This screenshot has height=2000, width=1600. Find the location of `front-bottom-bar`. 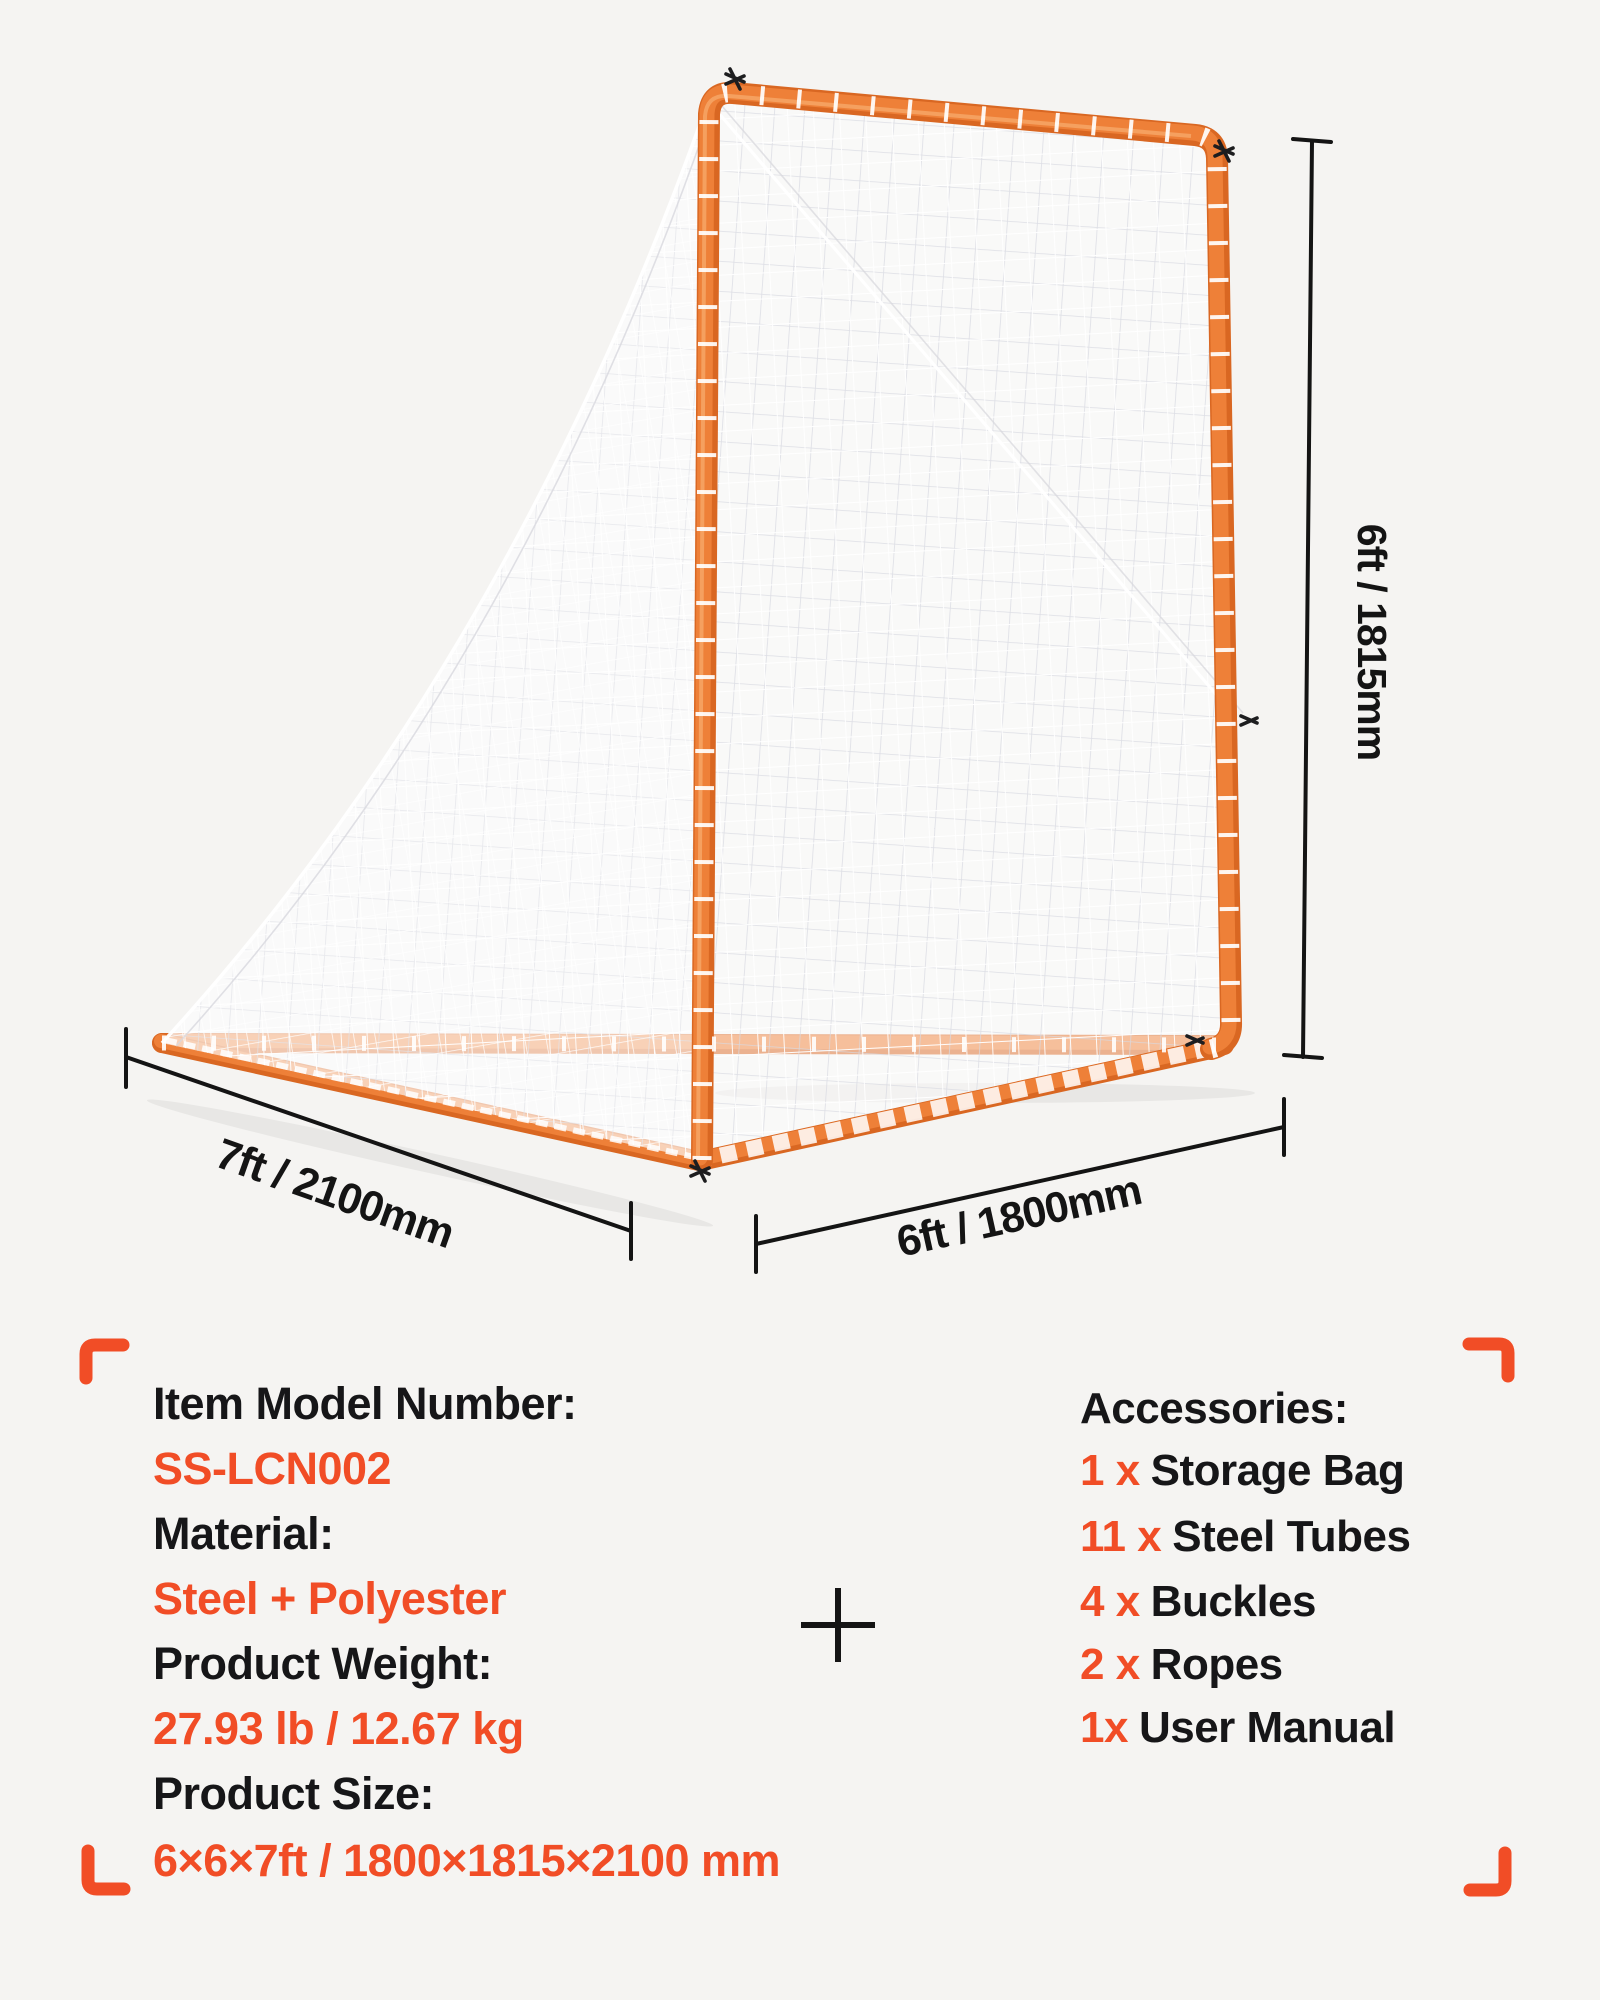

front-bottom-bar is located at coordinates (958, 1104).